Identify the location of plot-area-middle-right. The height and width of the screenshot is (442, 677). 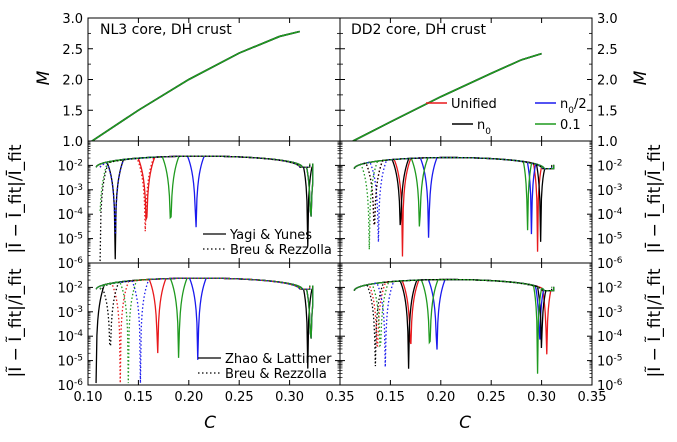
(454, 206).